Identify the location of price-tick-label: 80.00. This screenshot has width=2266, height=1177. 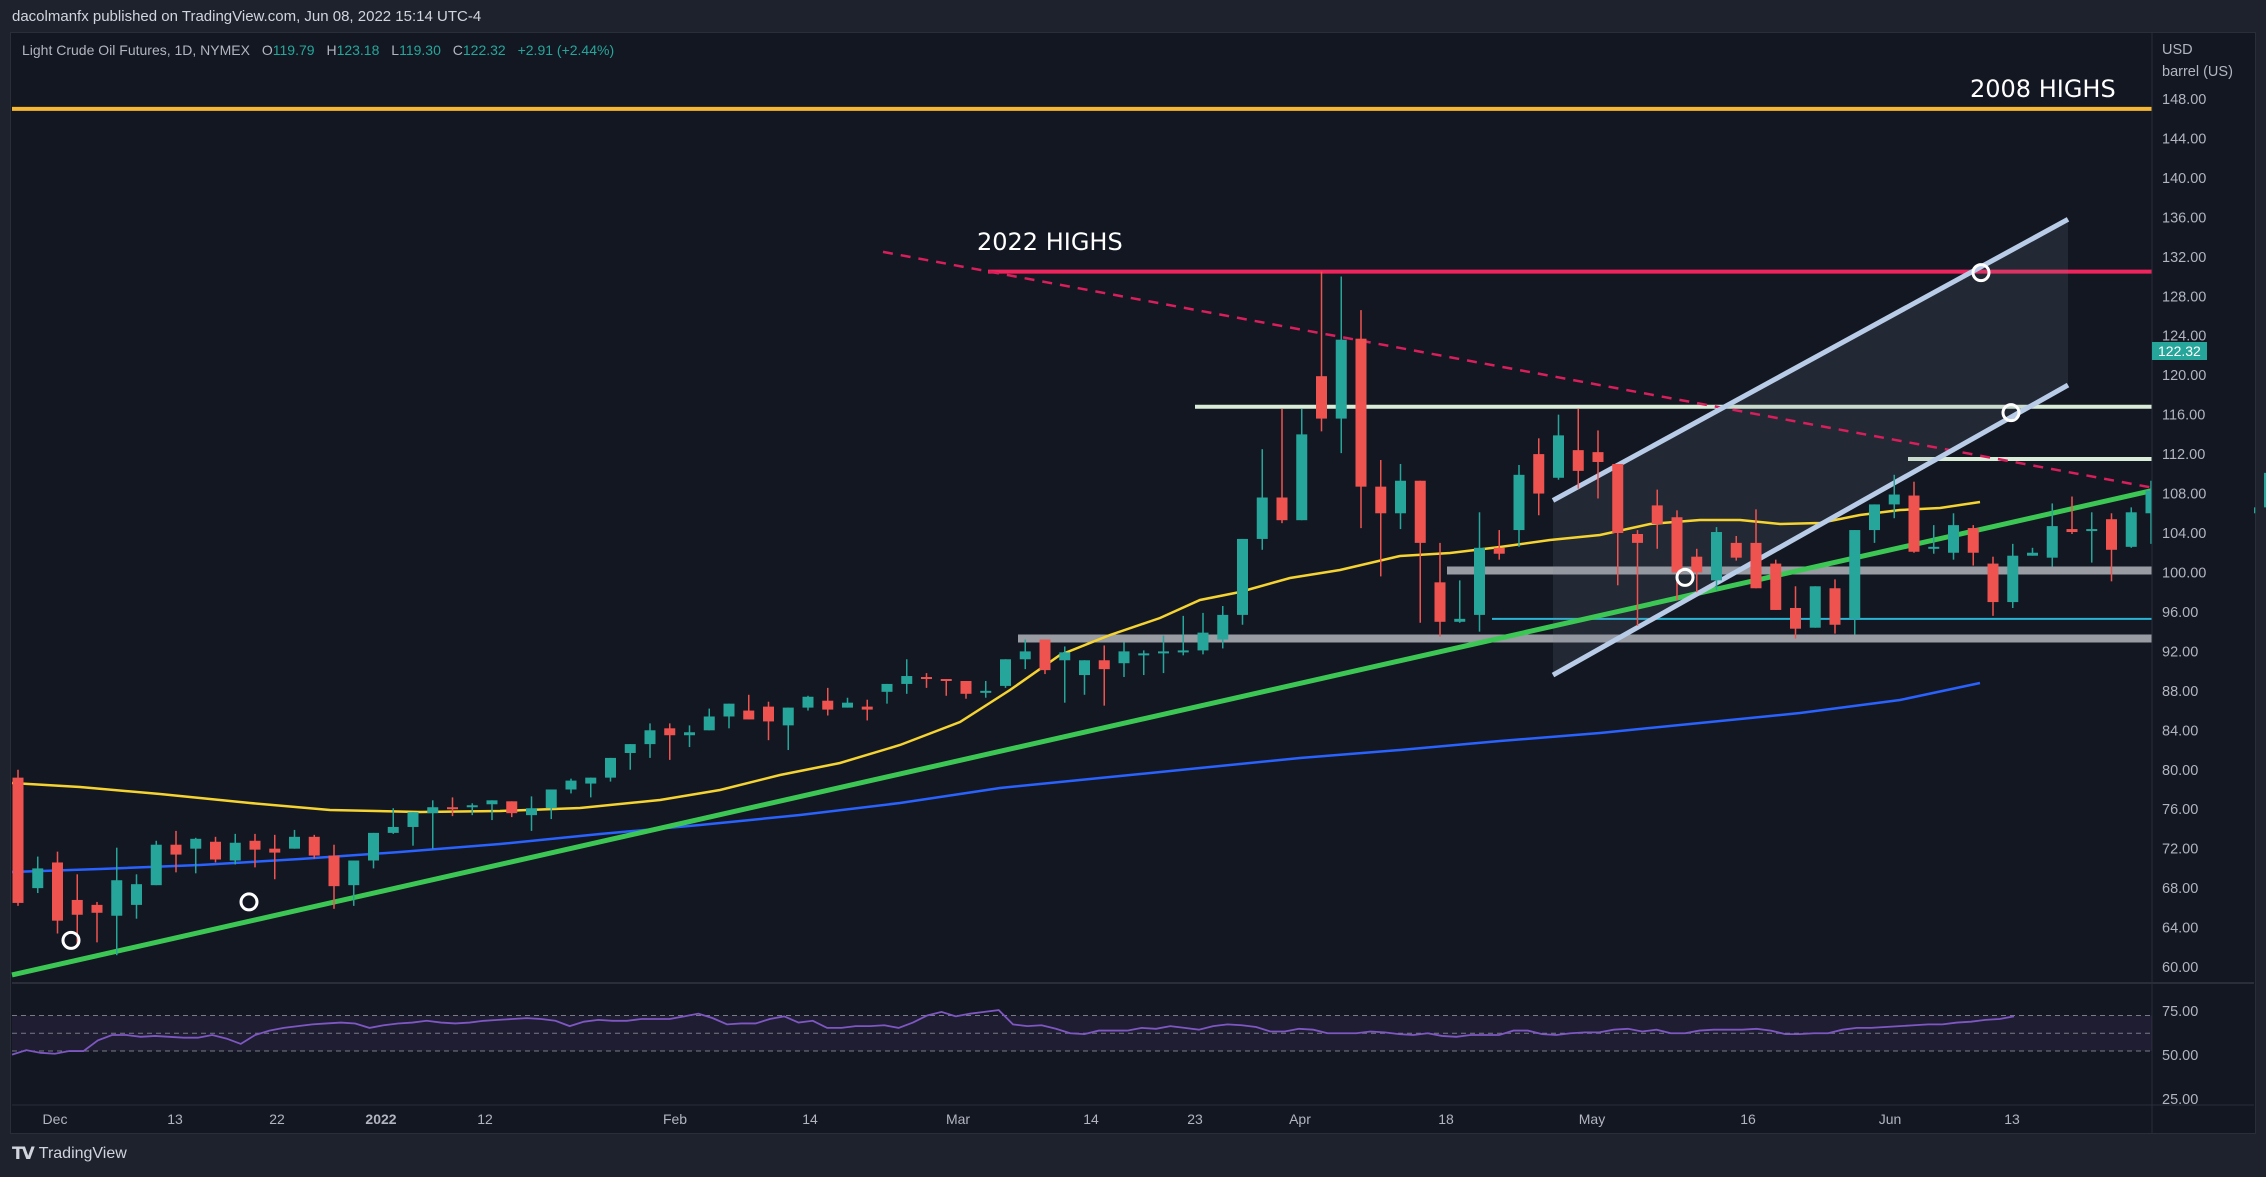
(2180, 771).